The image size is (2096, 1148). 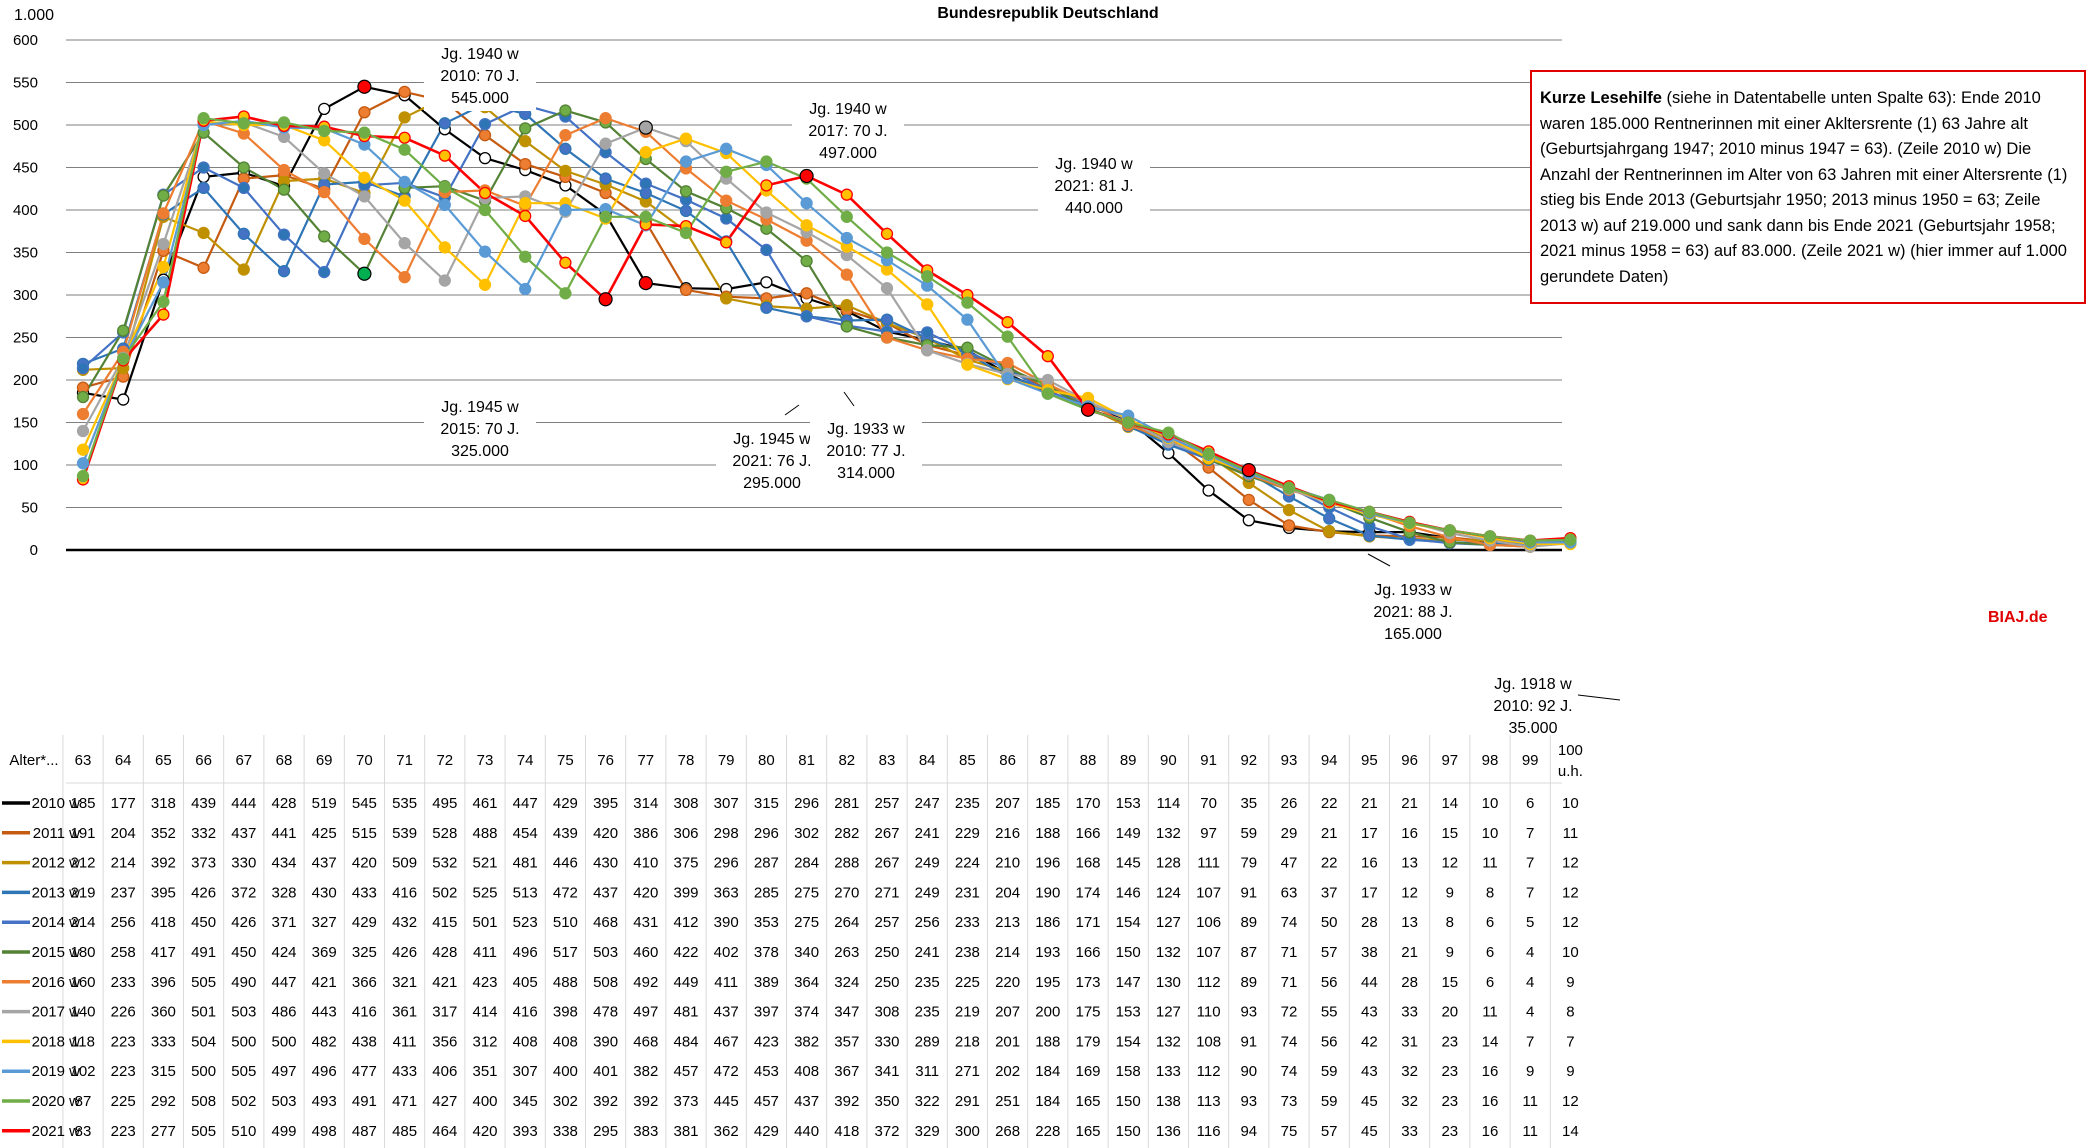 I want to click on table-cell: 439, so click(x=203, y=803).